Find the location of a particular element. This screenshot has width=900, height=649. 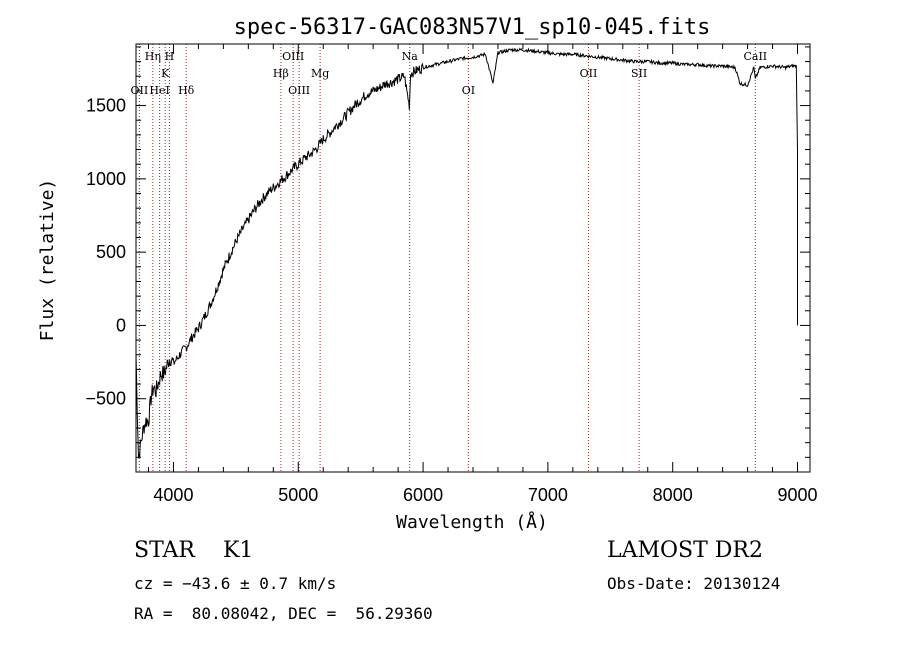

y-tick-label-3: 1000 is located at coordinates (106, 179).